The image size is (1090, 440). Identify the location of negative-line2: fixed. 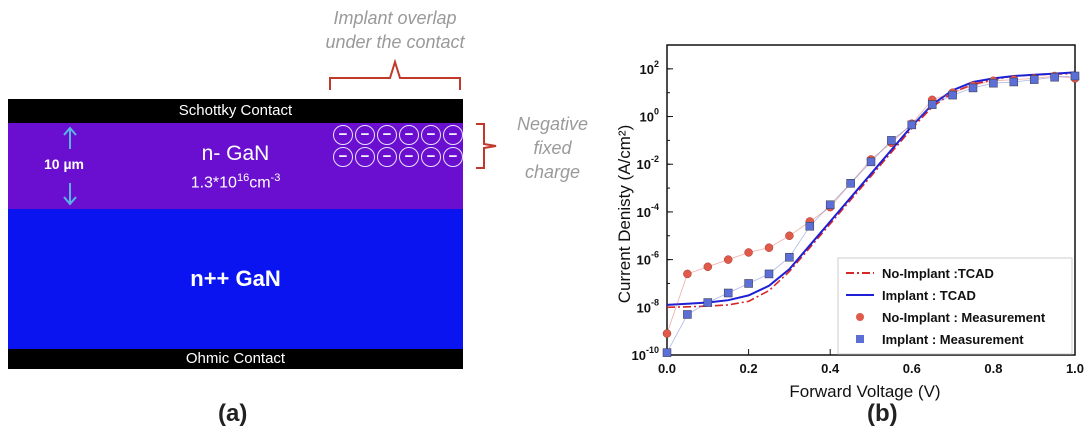
(552, 148).